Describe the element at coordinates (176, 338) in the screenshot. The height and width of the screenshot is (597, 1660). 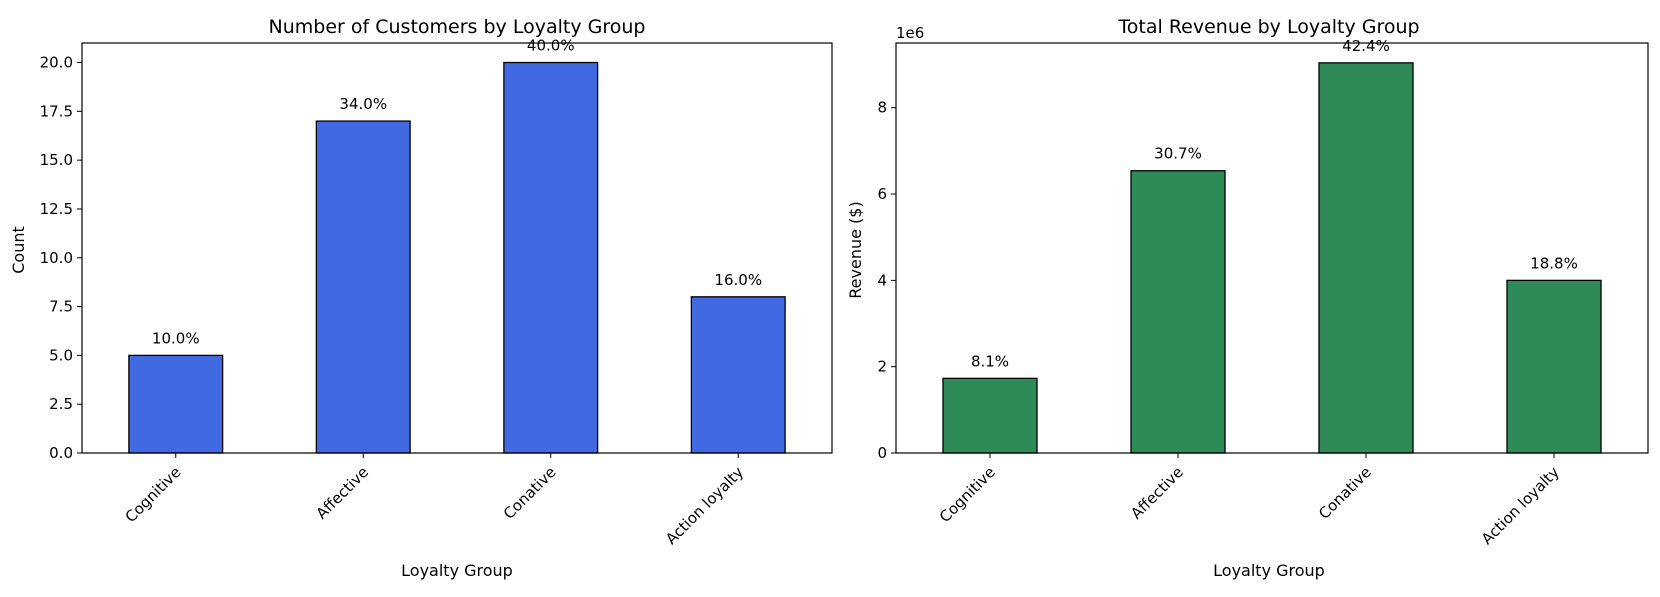
I see `data-label: 10.0%` at that location.